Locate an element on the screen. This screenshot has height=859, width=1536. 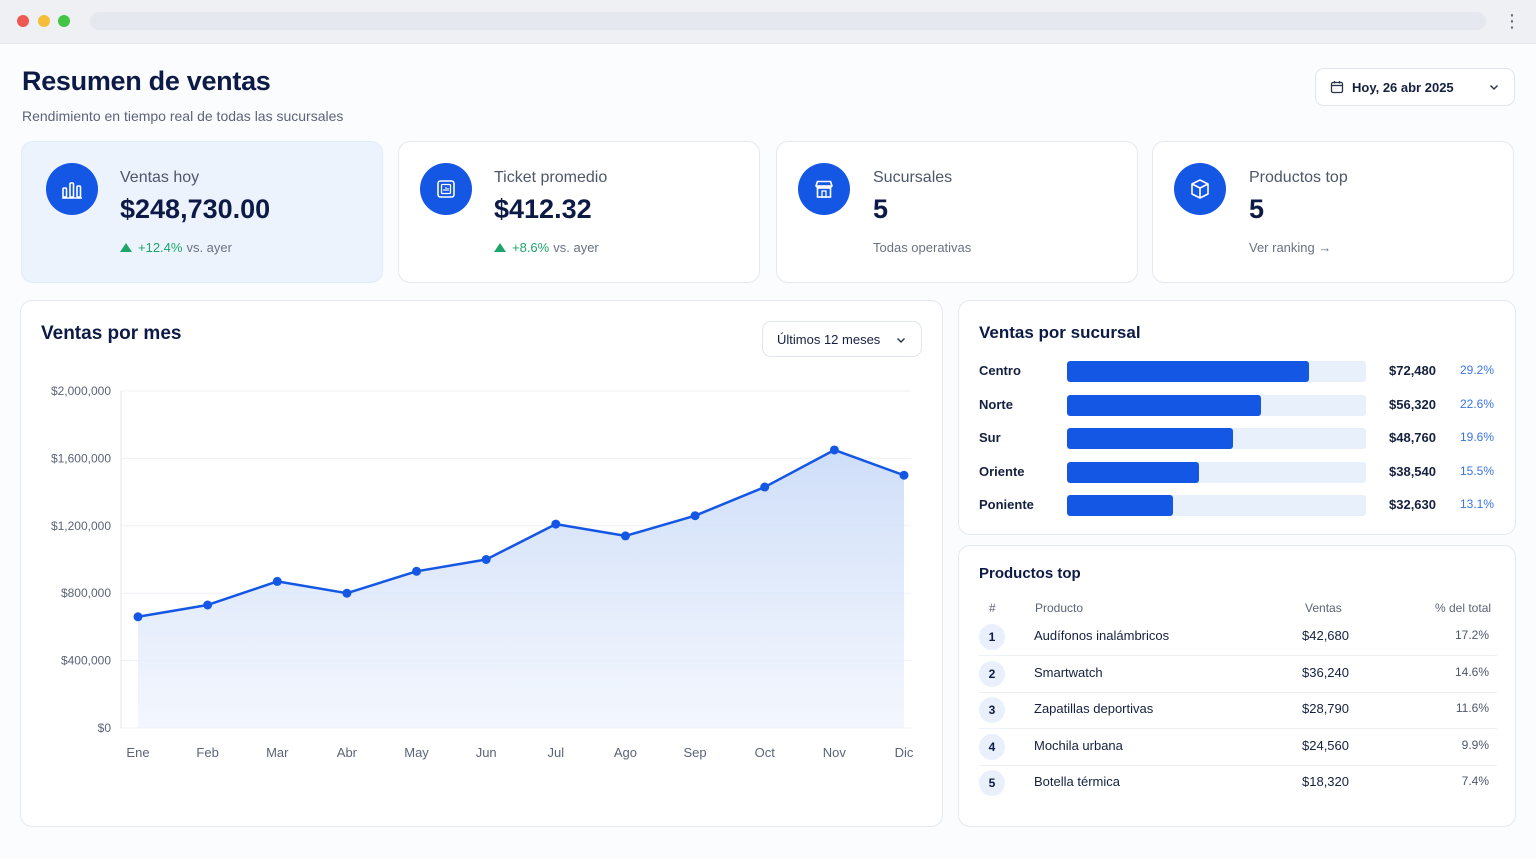
y-tick-label: $2,000,000 is located at coordinates (81, 391).